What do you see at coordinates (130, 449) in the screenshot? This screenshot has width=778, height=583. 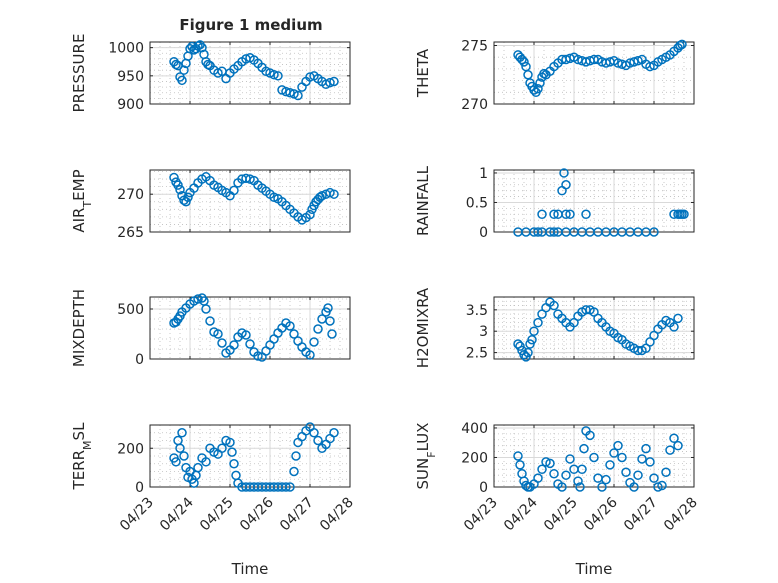 I see `y-tick-label: 200` at bounding box center [130, 449].